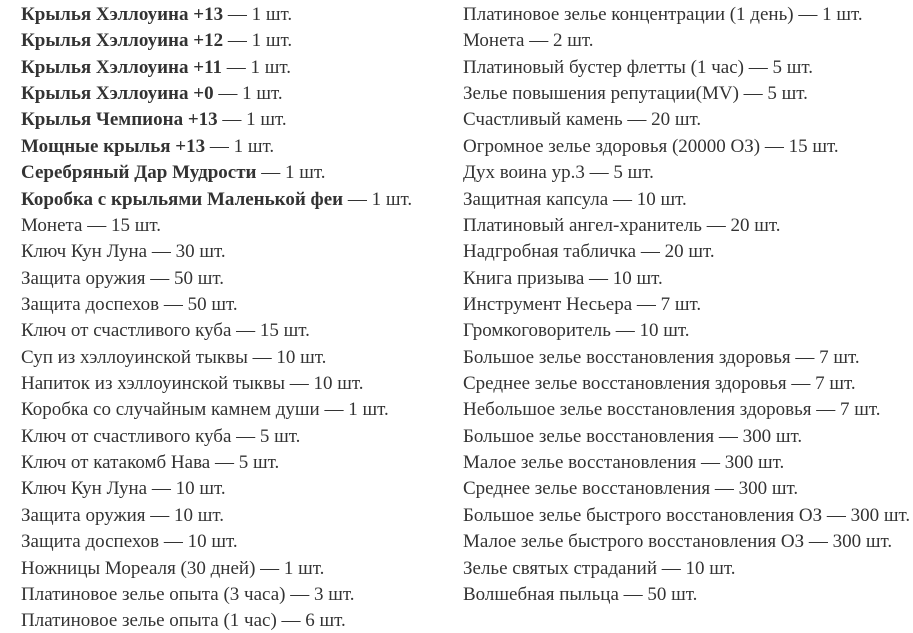 The image size is (913, 633). I want to click on item-row: Громкоговоритель — 10 шт., so click(685, 331).